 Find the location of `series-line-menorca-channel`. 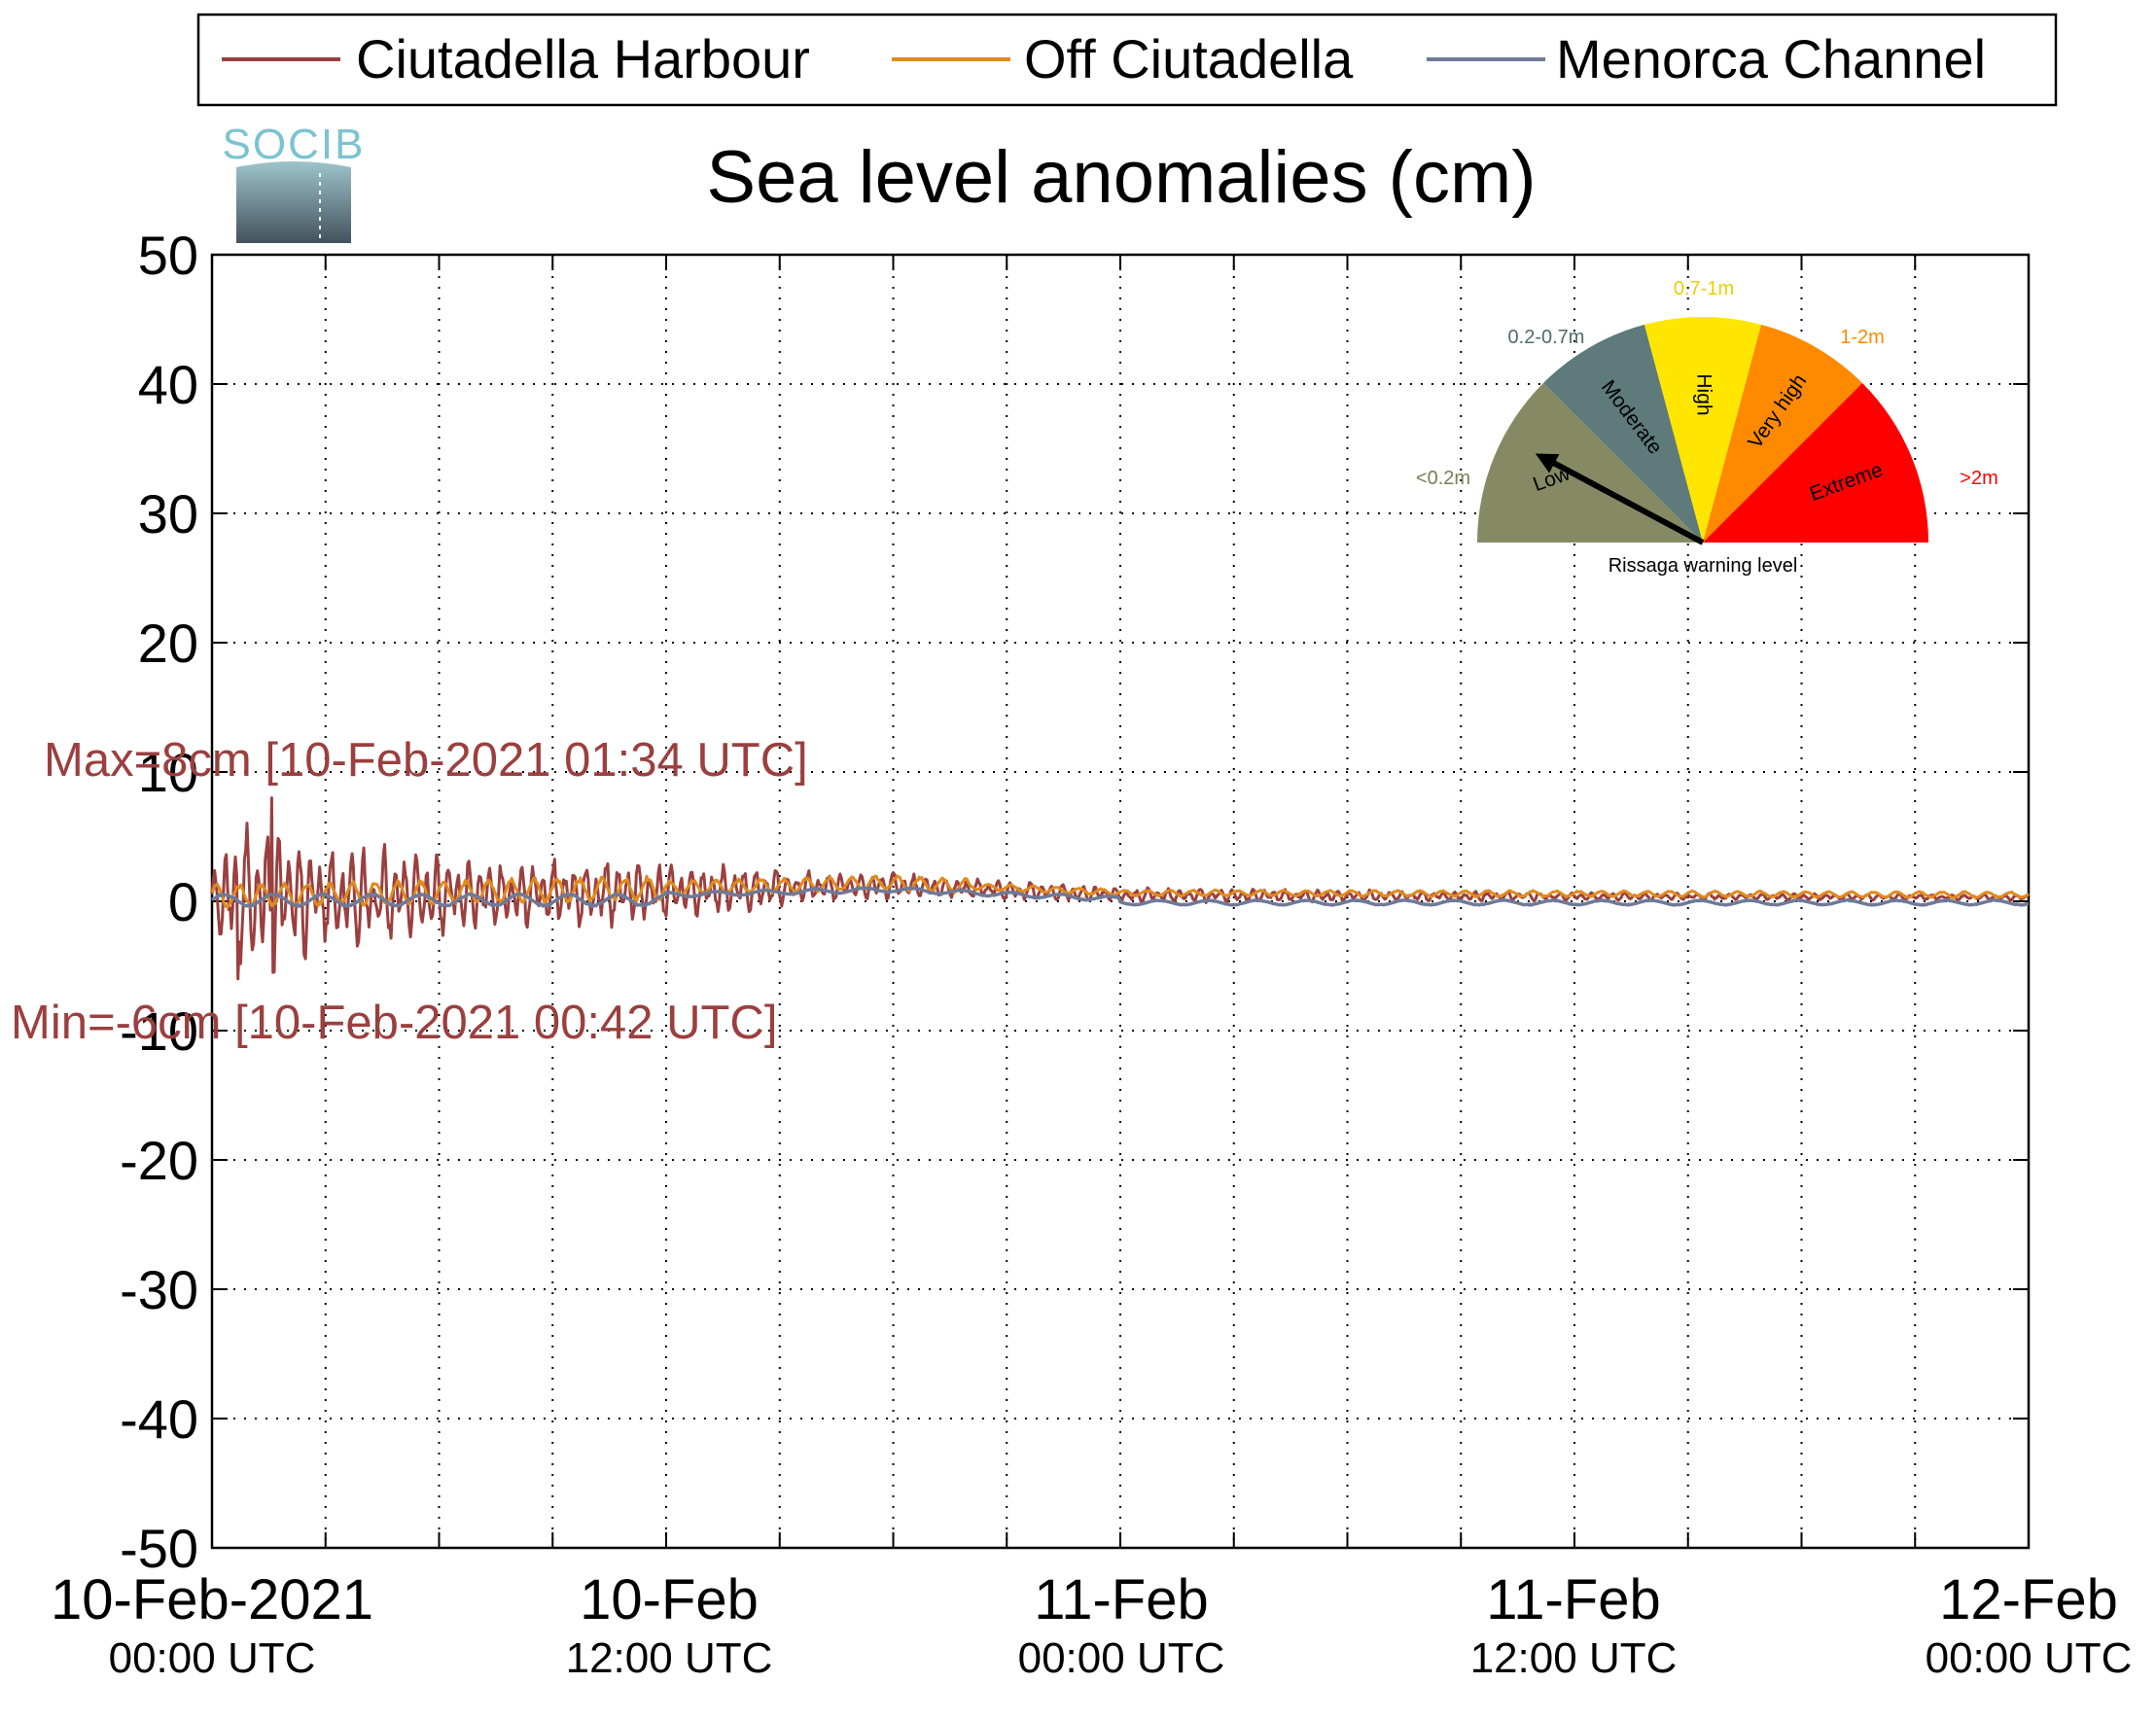

series-line-menorca-channel is located at coordinates (1120, 897).